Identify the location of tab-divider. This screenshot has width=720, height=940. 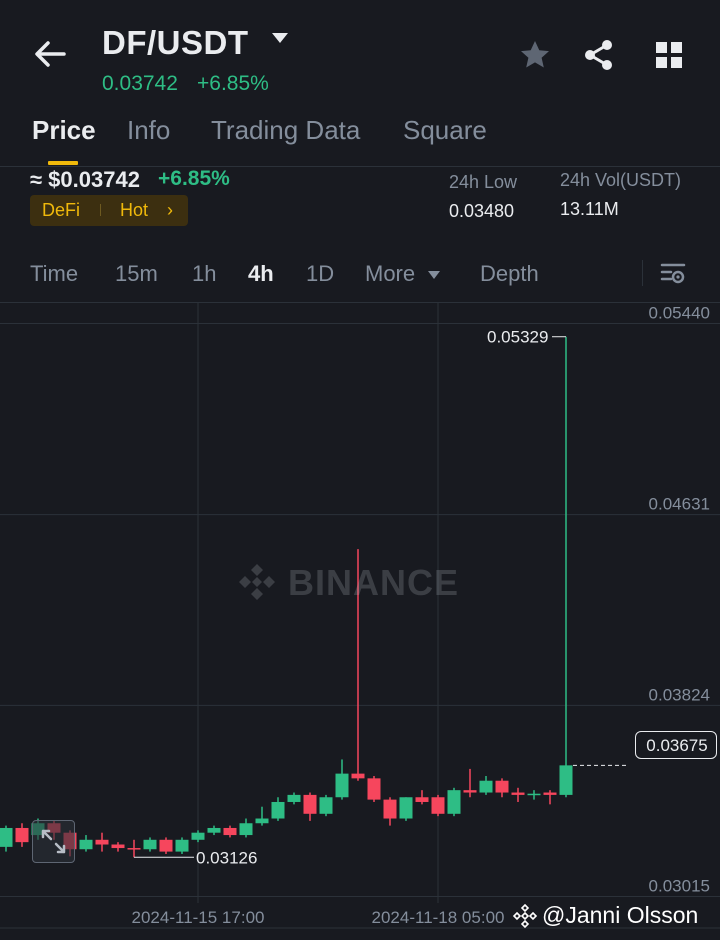
(360, 166).